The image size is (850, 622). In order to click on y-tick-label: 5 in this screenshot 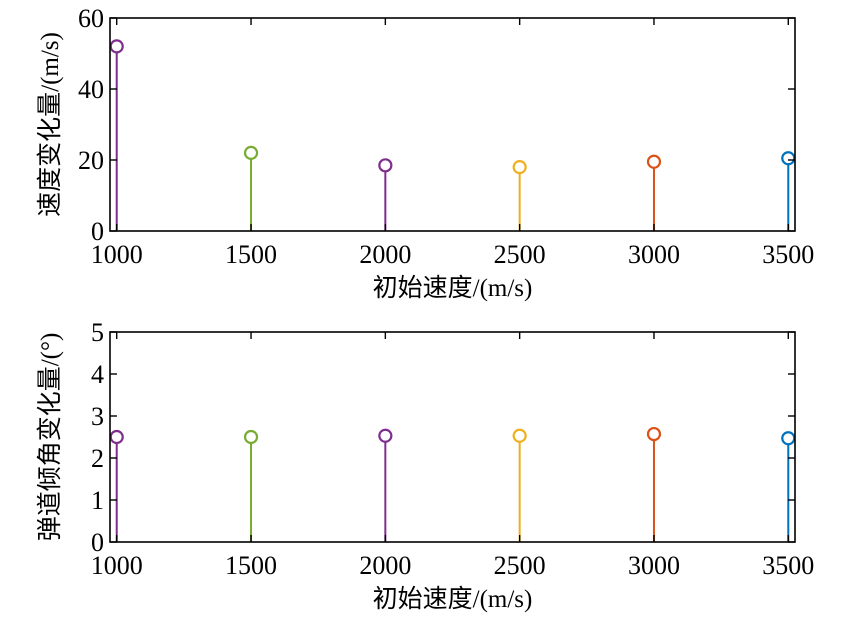, I will do `click(97, 332)`.